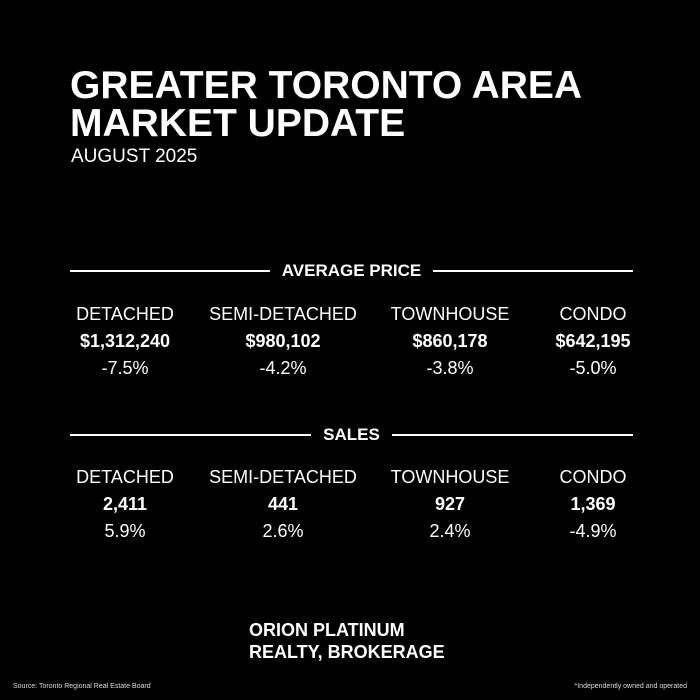 This screenshot has height=700, width=700. Describe the element at coordinates (450, 368) in the screenshot. I see `stat-change: -3.8%` at that location.